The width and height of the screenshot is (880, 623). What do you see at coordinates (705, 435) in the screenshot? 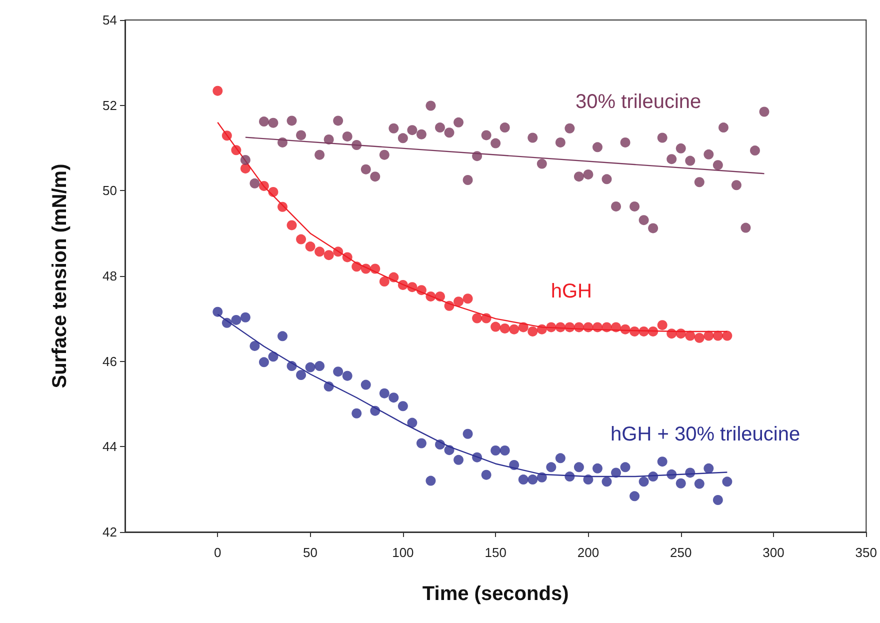
I see `series-label: hGH + 30% trileucine` at bounding box center [705, 435].